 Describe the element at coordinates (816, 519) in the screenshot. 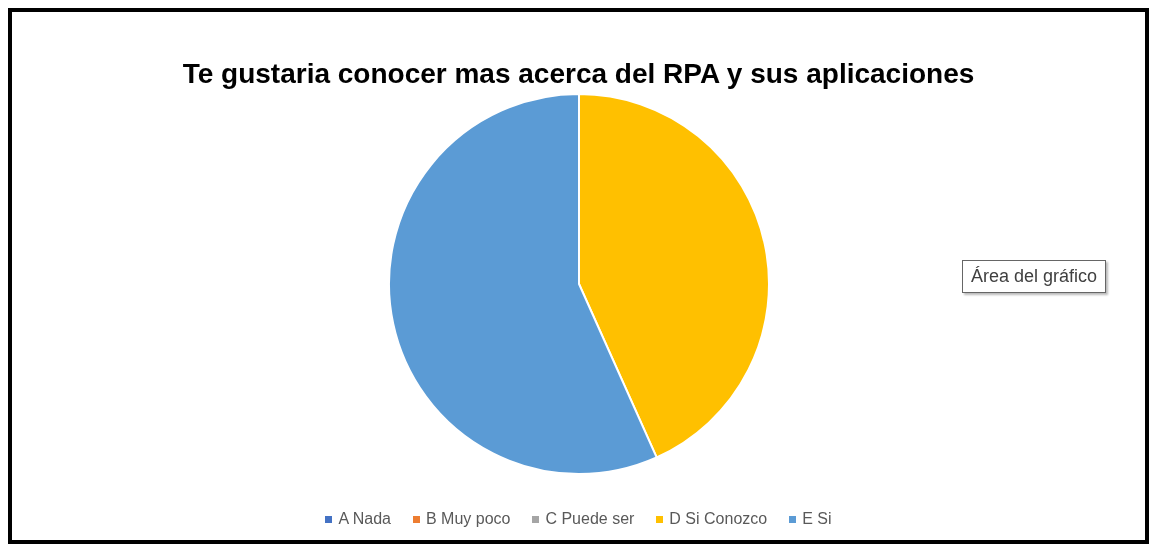

I see `legend-label: E Si` at that location.